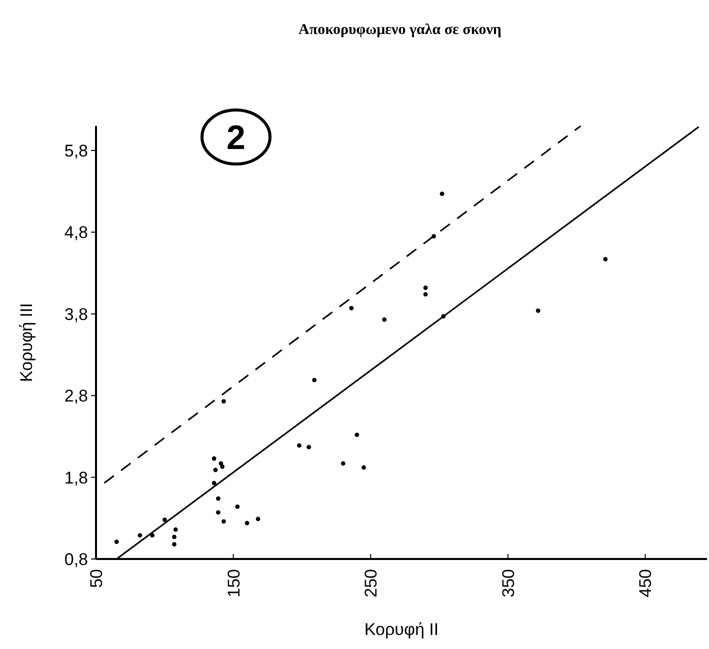  I want to click on y-tick-label: 0,8, so click(76, 559).